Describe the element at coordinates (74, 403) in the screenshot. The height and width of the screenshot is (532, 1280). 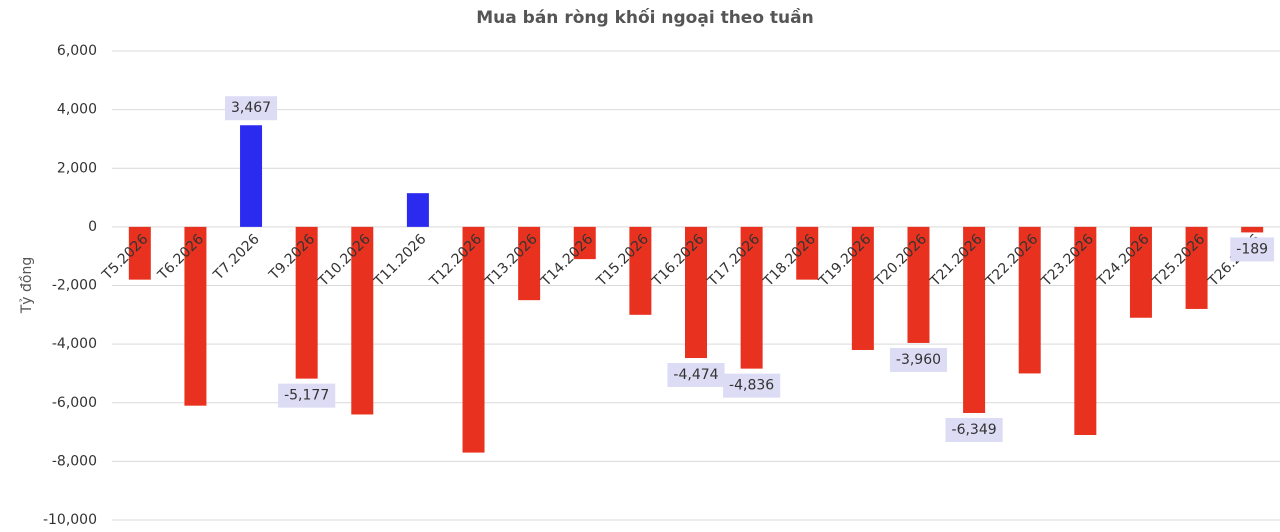
I see `y-tick-label: -6,000` at that location.